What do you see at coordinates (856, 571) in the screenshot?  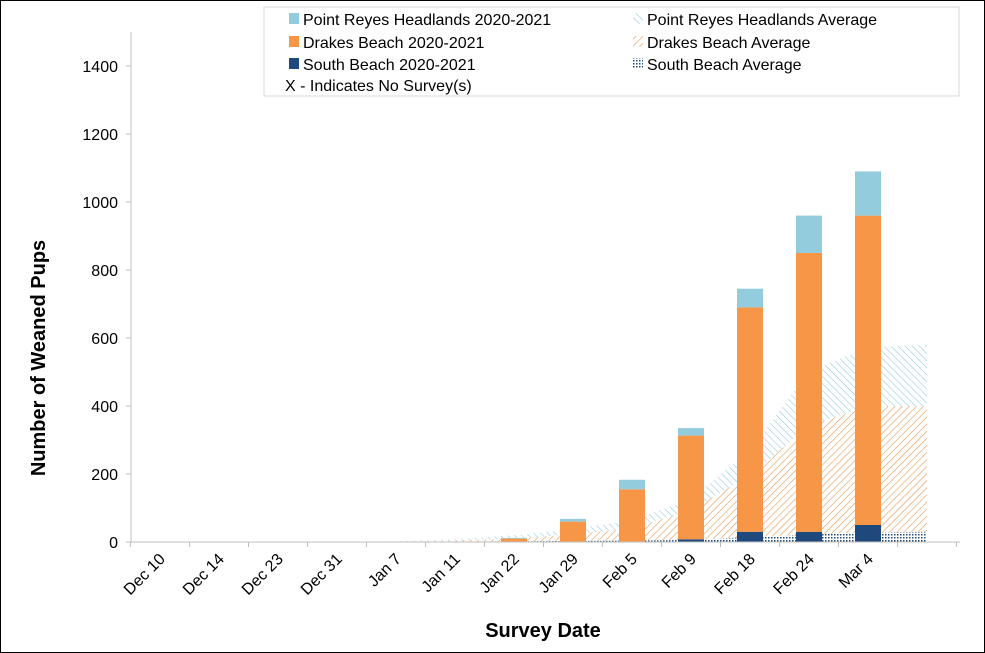 I see `x-tick-label: Mar 4` at bounding box center [856, 571].